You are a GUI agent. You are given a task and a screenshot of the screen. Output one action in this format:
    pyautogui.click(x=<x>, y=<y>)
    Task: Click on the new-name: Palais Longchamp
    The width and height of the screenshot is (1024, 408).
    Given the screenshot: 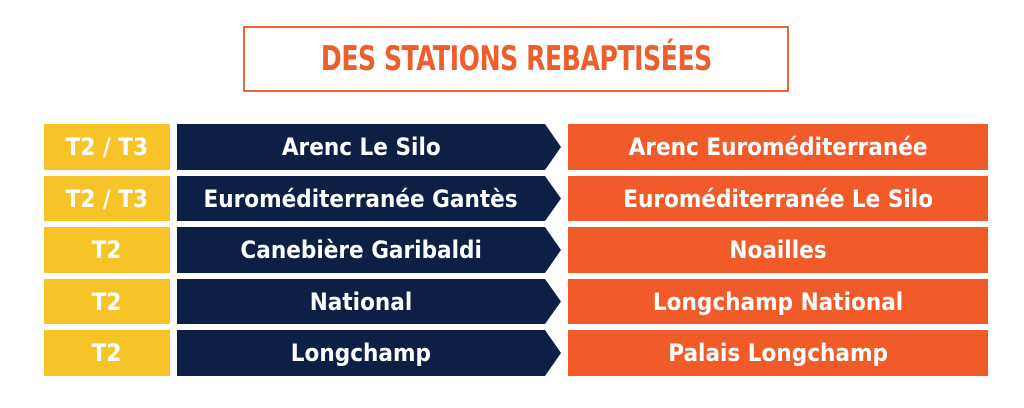 What is the action you would take?
    pyautogui.click(x=778, y=353)
    